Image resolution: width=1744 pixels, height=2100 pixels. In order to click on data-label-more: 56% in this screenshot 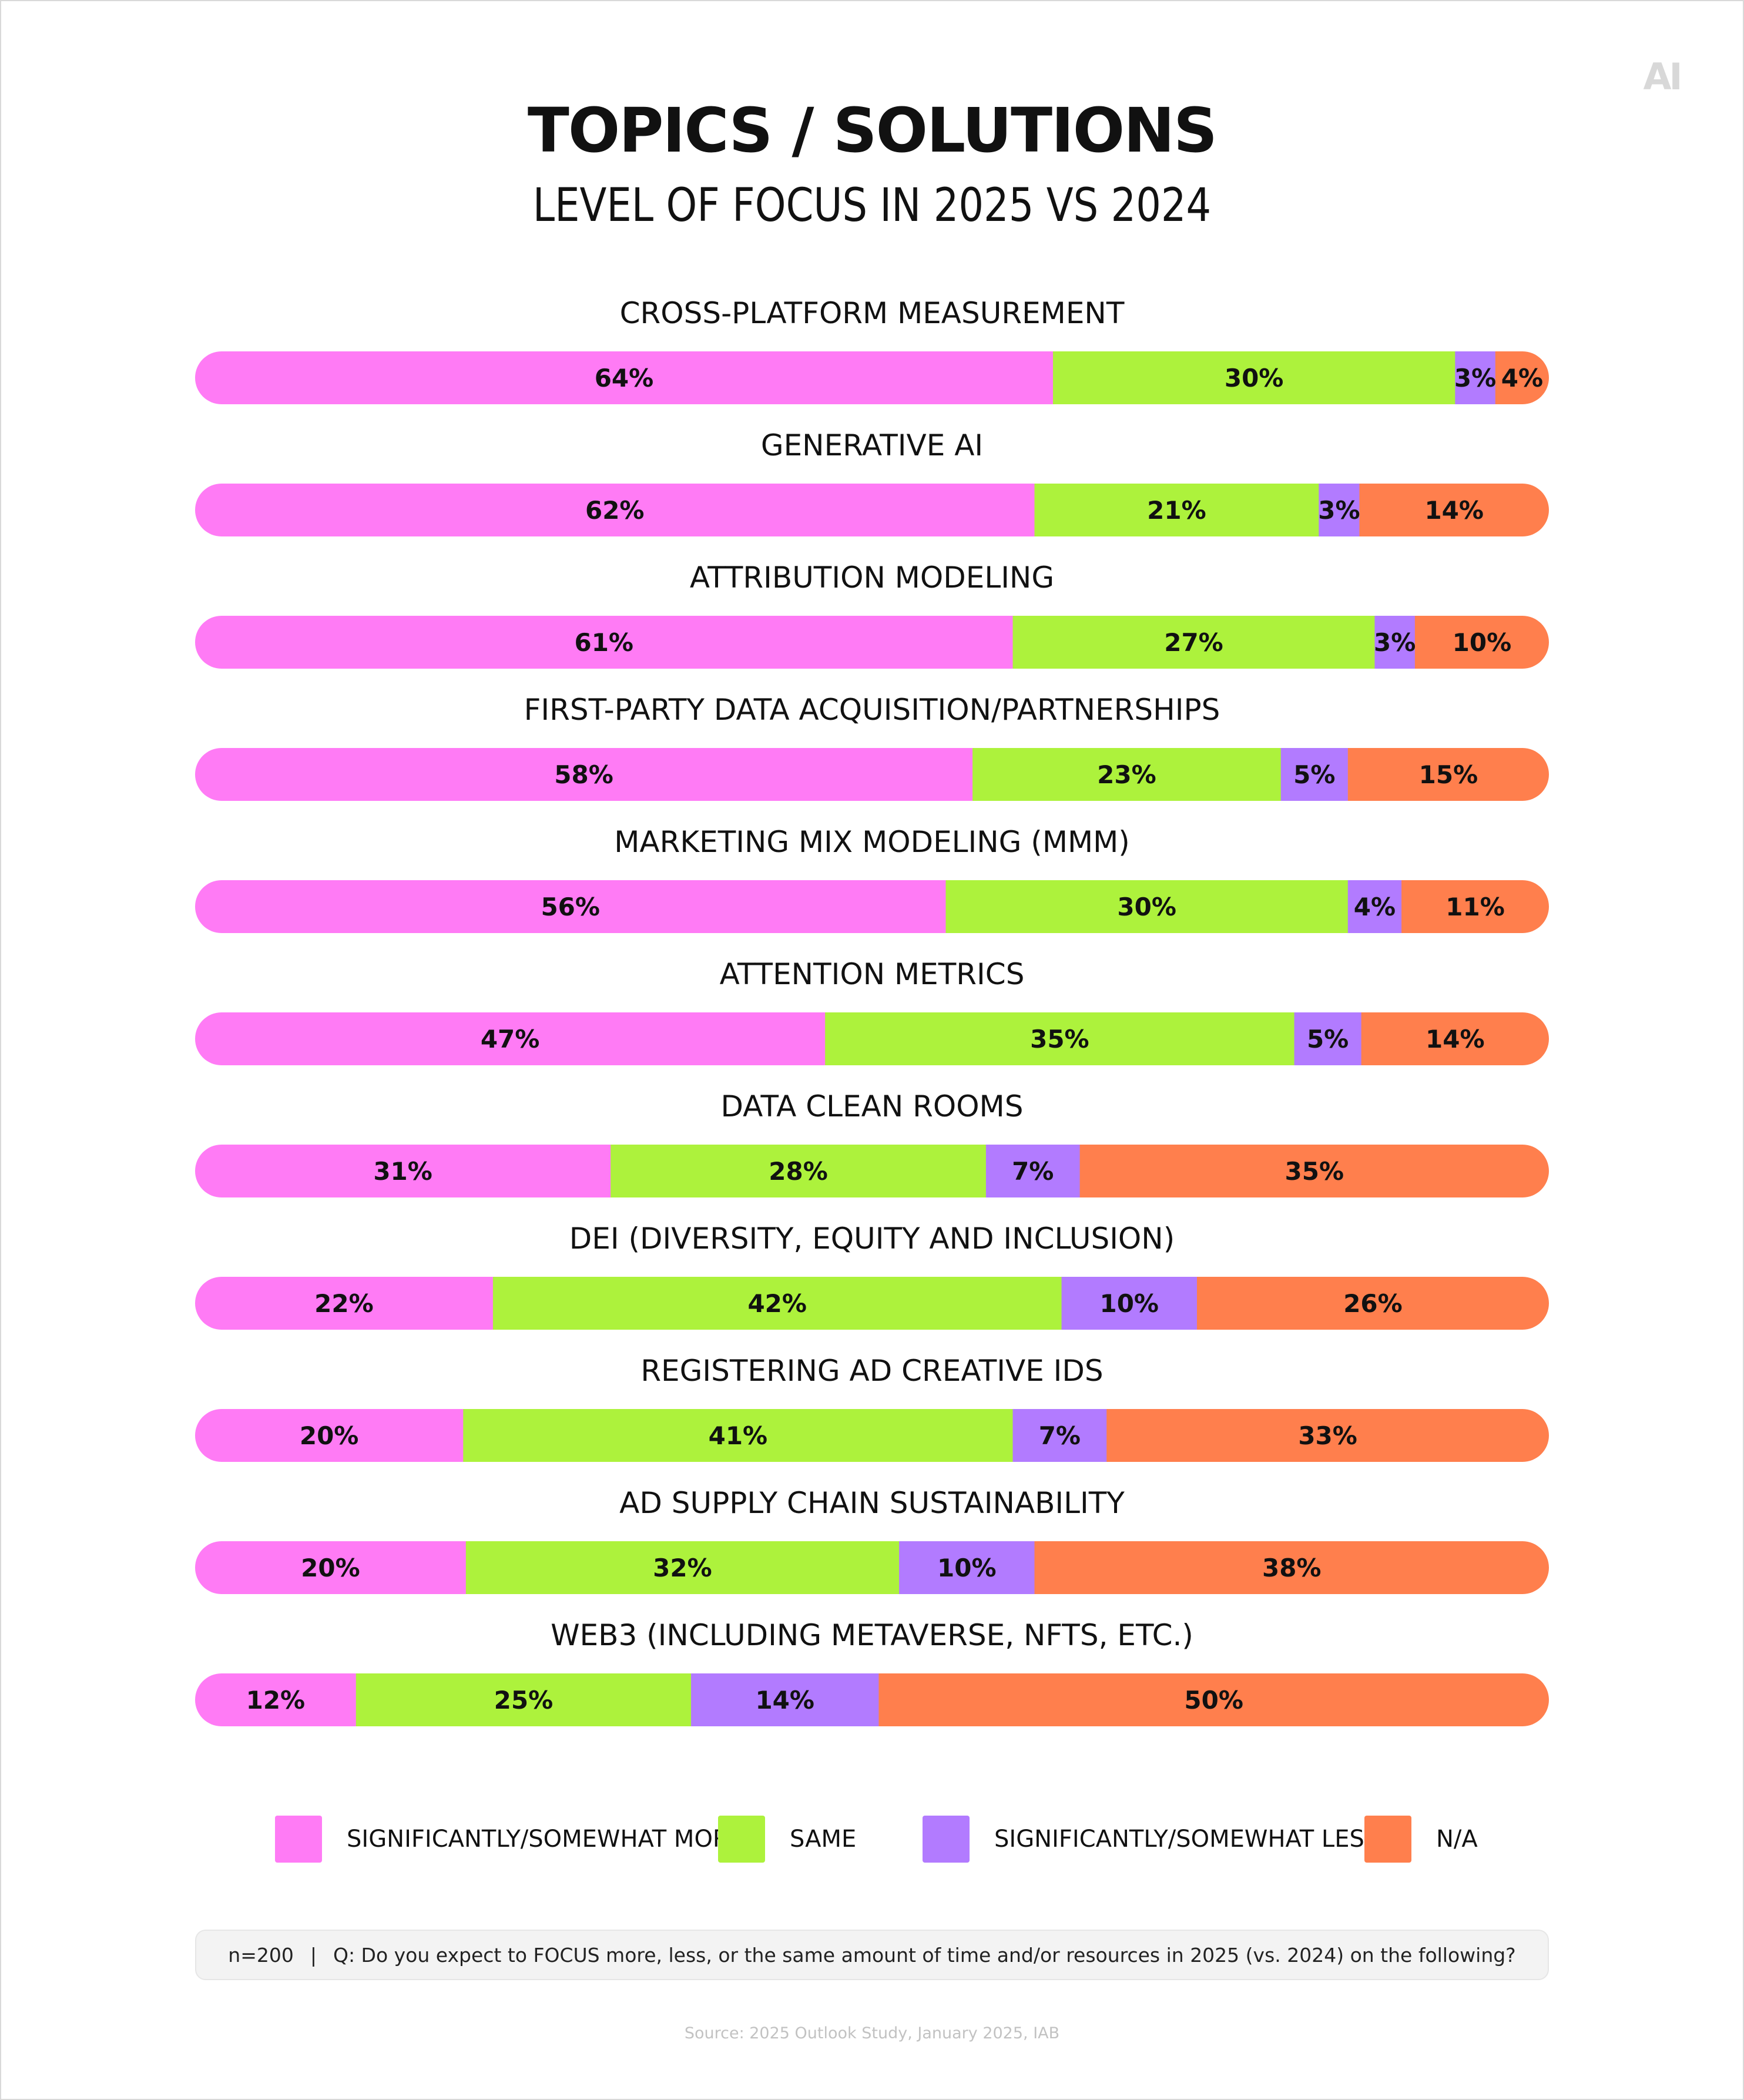, I will do `click(570, 907)`.